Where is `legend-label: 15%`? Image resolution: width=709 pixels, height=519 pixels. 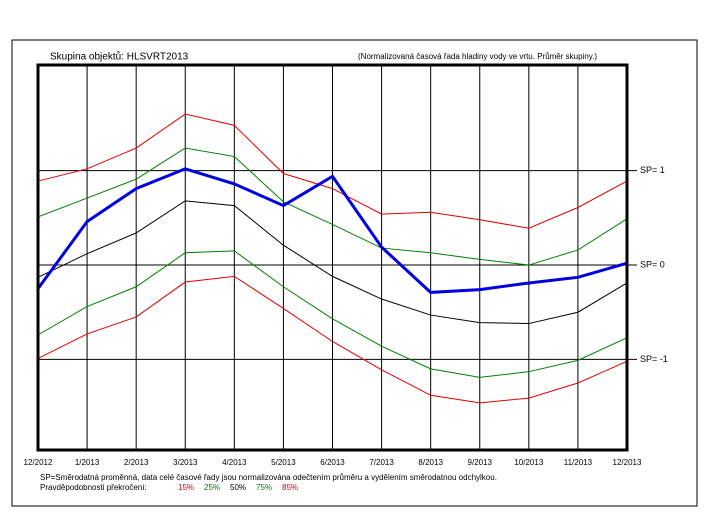 legend-label: 15% is located at coordinates (186, 487).